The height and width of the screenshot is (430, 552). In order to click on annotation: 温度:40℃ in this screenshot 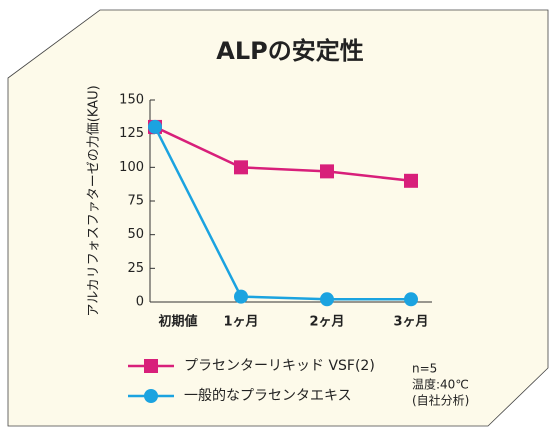, I will do `click(440, 384)`.